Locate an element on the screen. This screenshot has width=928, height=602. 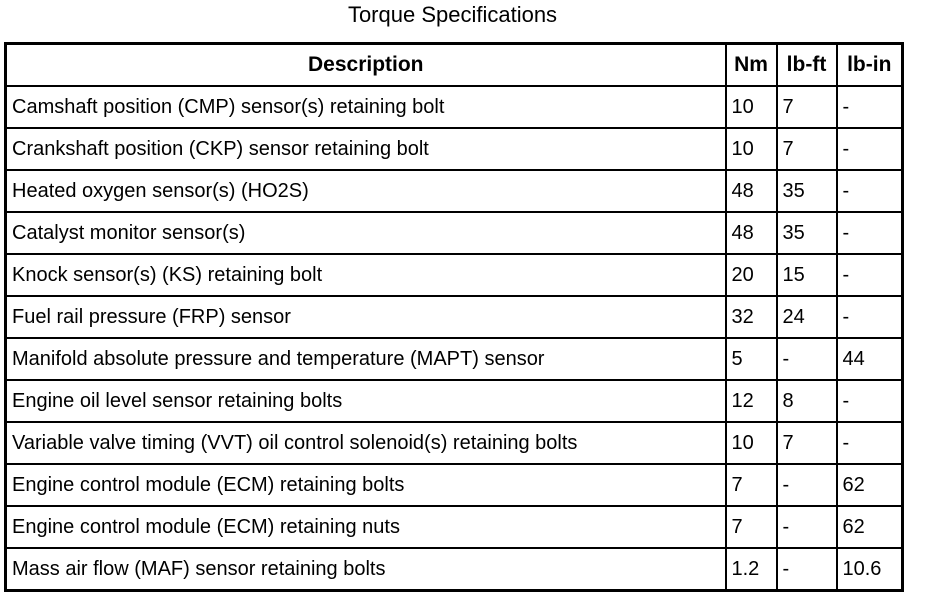
description-cell: Fuel rail pressure (FRP) sensor is located at coordinates (365, 317).